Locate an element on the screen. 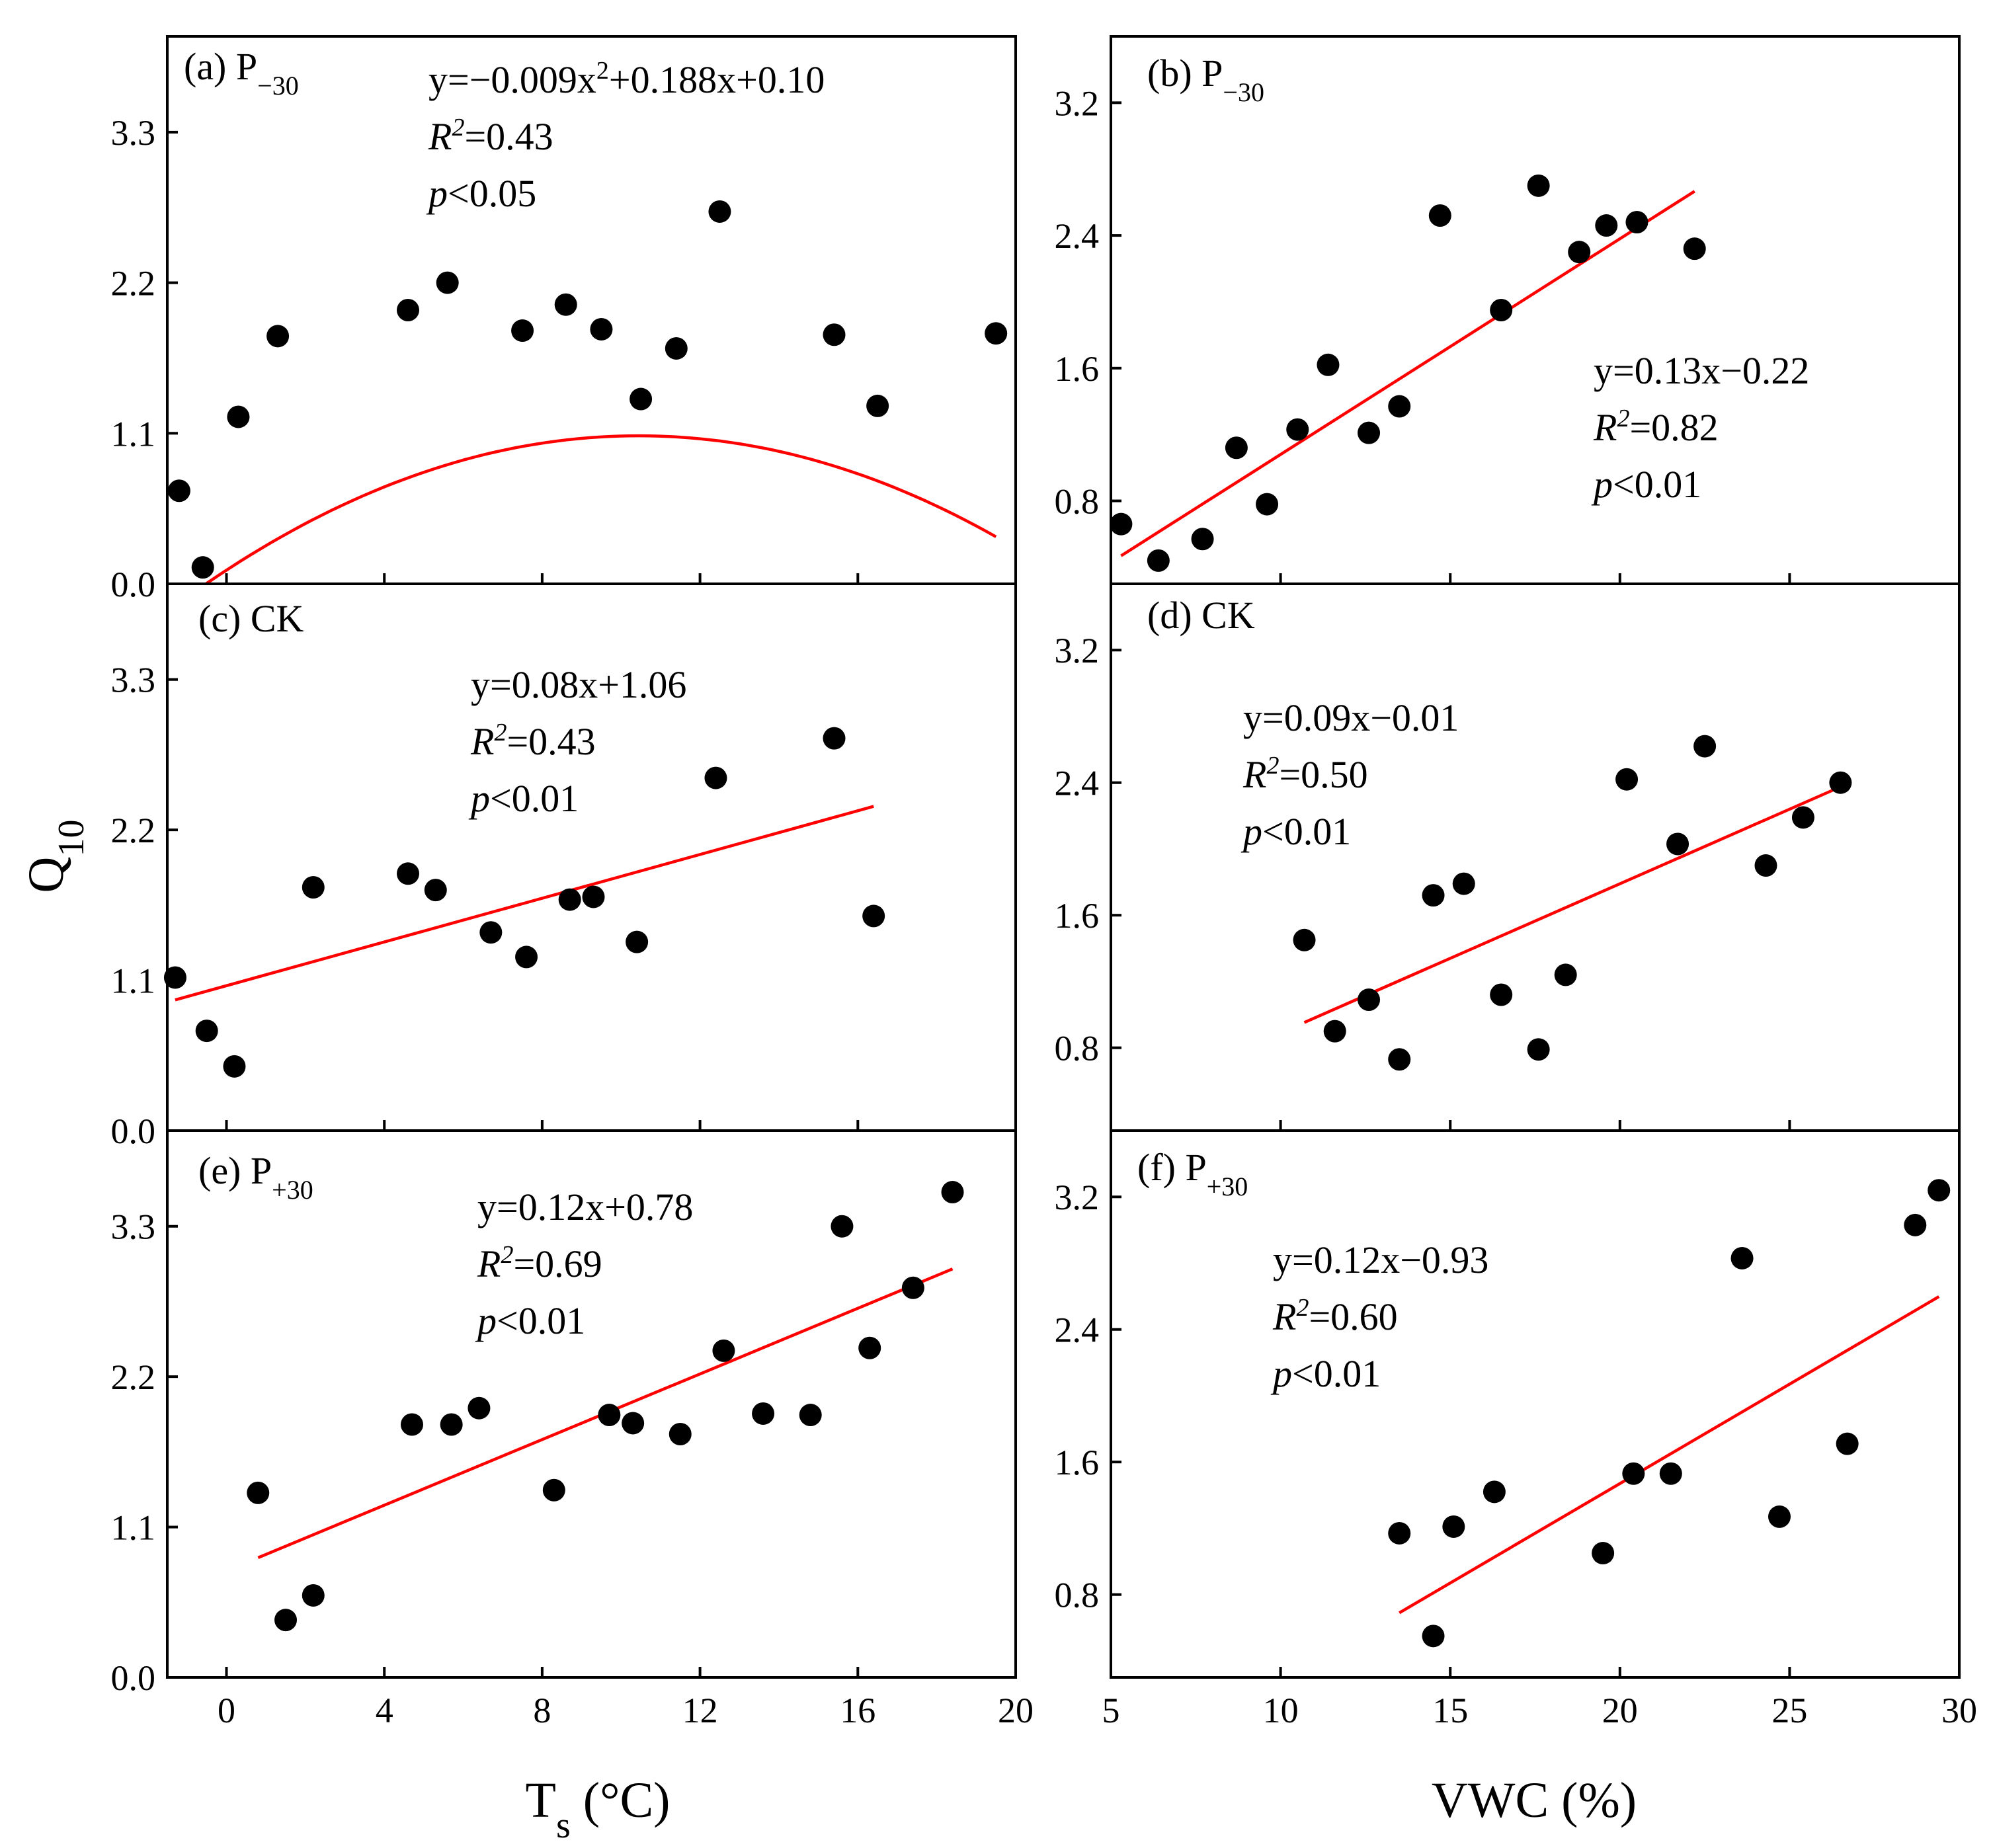 This screenshot has height=1848, width=1993. x-tick-label-e-3: 12 is located at coordinates (700, 1710).